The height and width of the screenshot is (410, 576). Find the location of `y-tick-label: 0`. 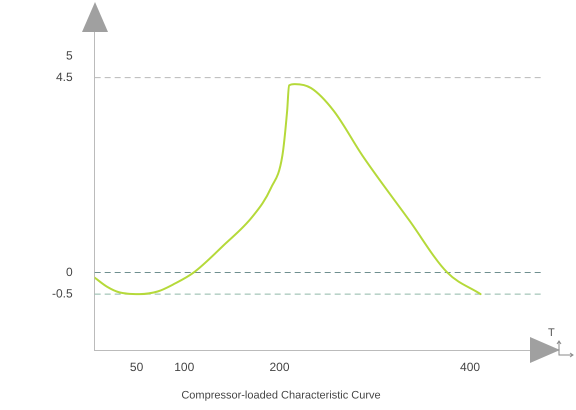

y-tick-label: 0 is located at coordinates (69, 271).